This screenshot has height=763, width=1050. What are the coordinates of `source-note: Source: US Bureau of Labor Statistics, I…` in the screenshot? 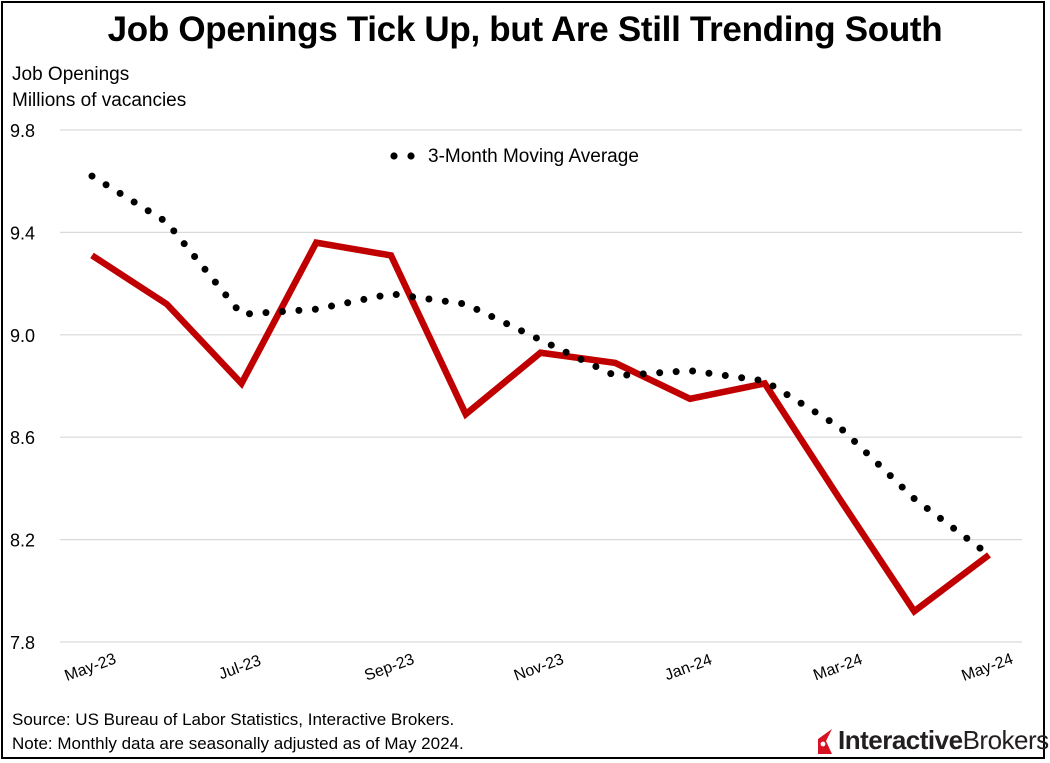 It's located at (233, 719).